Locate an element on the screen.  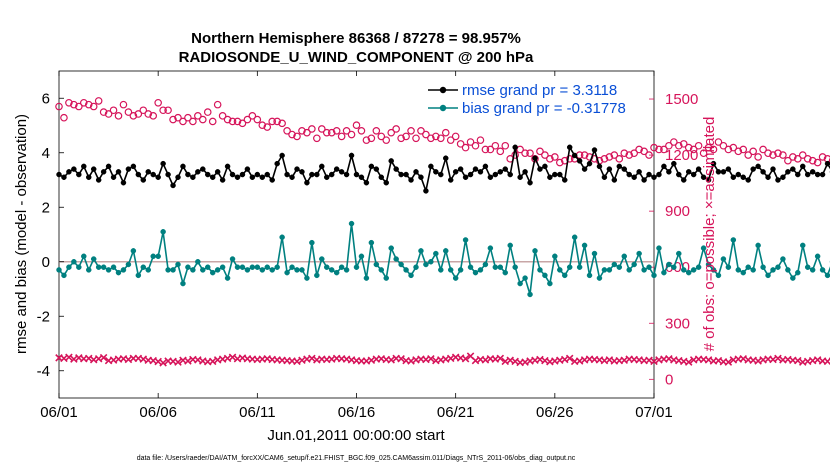
y-right-tick-label: 1200 is located at coordinates (681, 155).